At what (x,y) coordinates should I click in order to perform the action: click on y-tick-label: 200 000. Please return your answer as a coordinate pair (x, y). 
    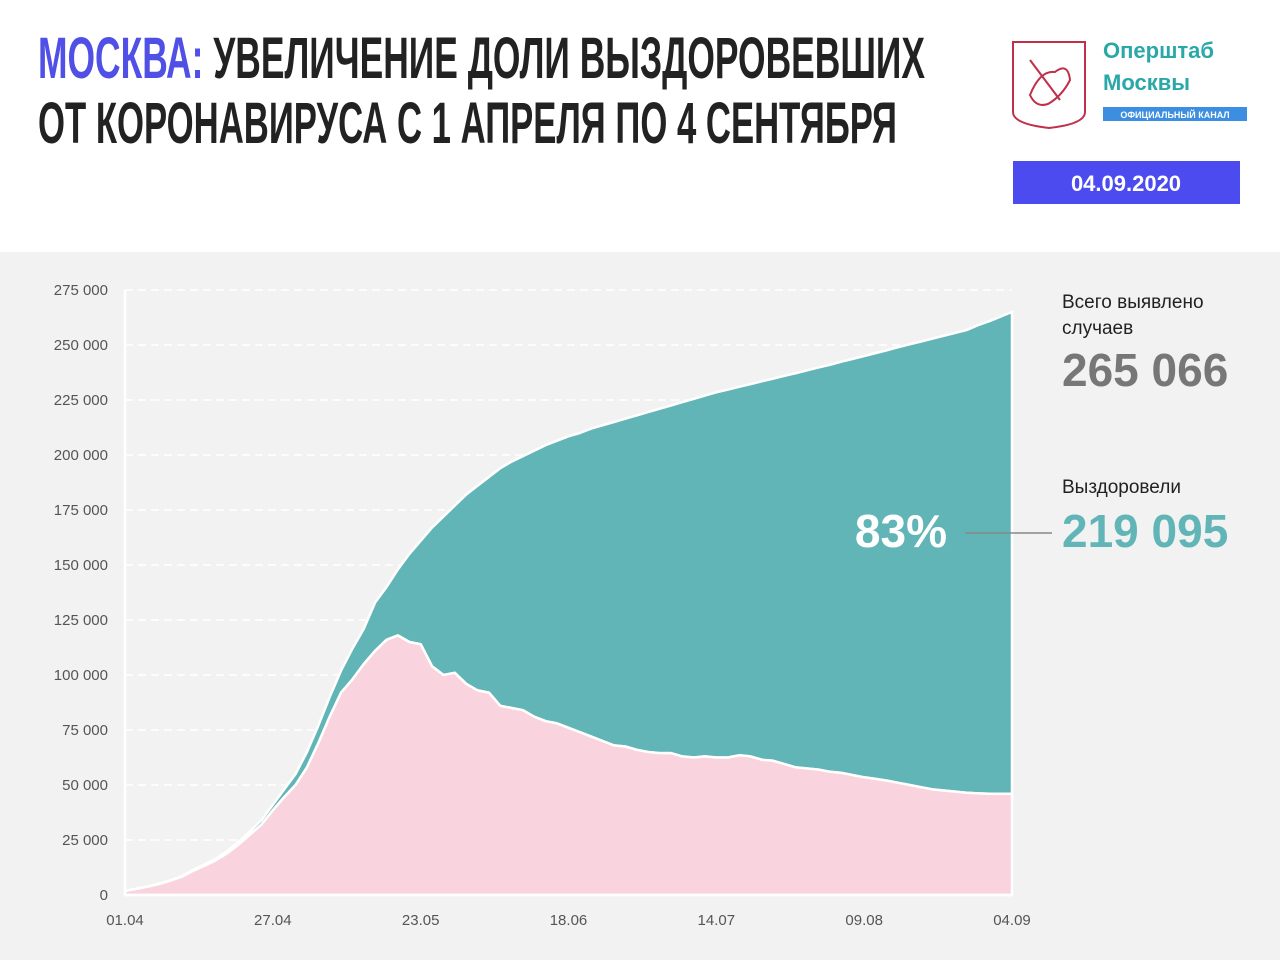
    Looking at the image, I should click on (81, 455).